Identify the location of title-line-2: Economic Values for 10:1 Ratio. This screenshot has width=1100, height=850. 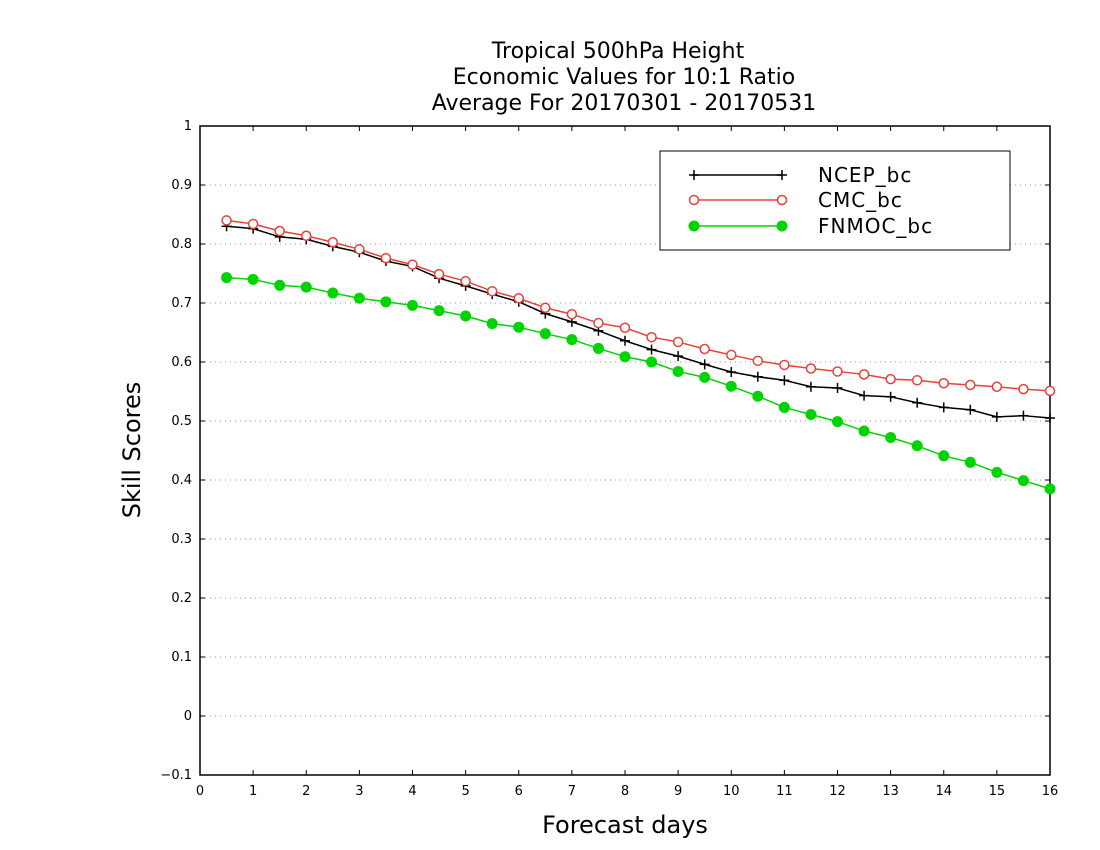
(624, 77).